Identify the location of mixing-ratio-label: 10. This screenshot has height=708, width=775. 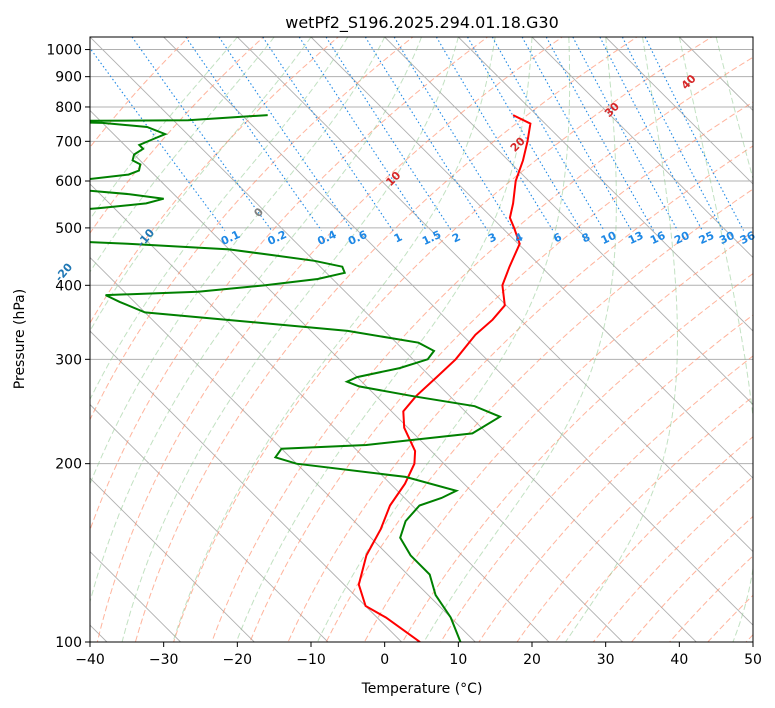
(609, 238).